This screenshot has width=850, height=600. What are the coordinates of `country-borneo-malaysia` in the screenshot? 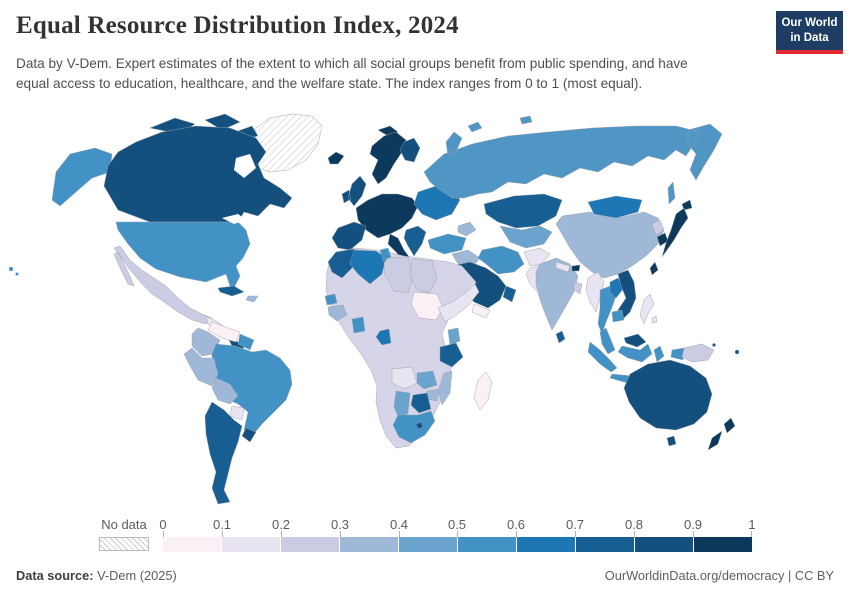 It's located at (635, 340).